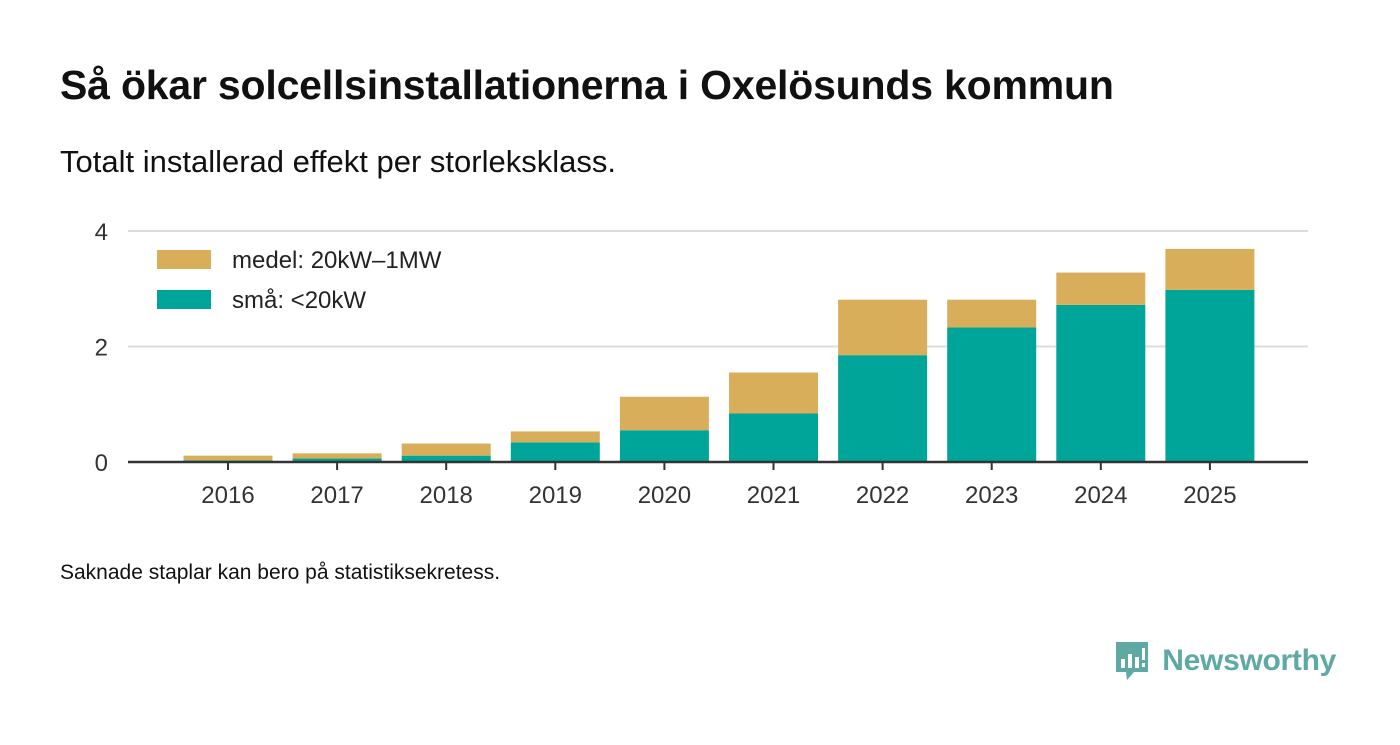 Image resolution: width=1400 pixels, height=745 pixels. What do you see at coordinates (992, 313) in the screenshot?
I see `bar-medel-2023` at bounding box center [992, 313].